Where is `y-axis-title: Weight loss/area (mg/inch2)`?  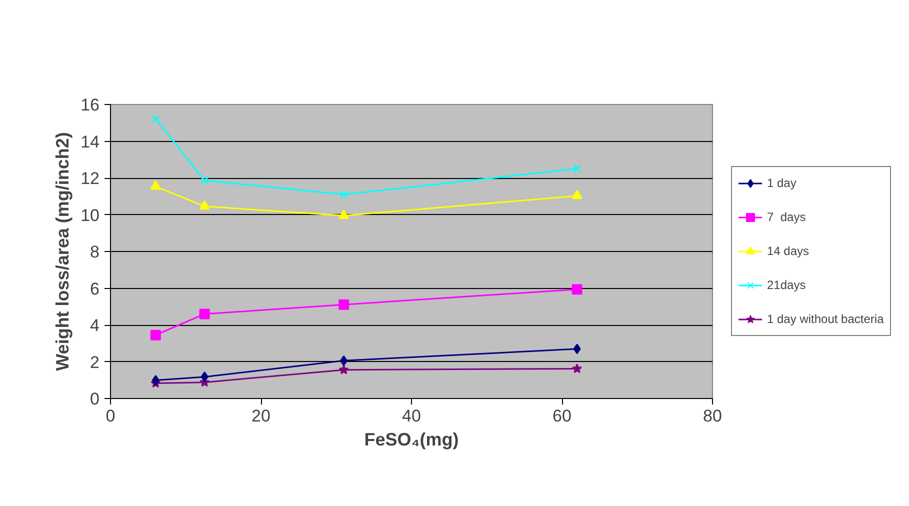
y-axis-title: Weight loss/area (mg/inch2) is located at coordinates (62, 251).